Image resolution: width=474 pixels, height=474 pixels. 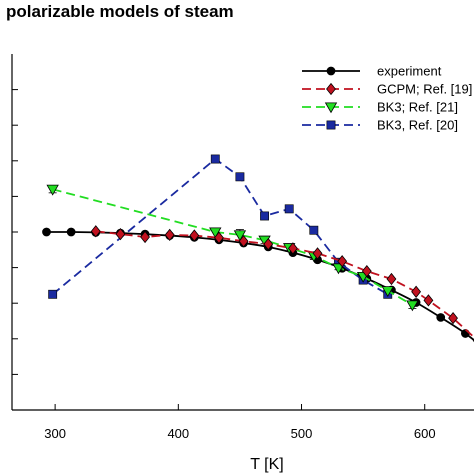 What do you see at coordinates (178, 433) in the screenshot?
I see `x-tick-label: 400` at bounding box center [178, 433].